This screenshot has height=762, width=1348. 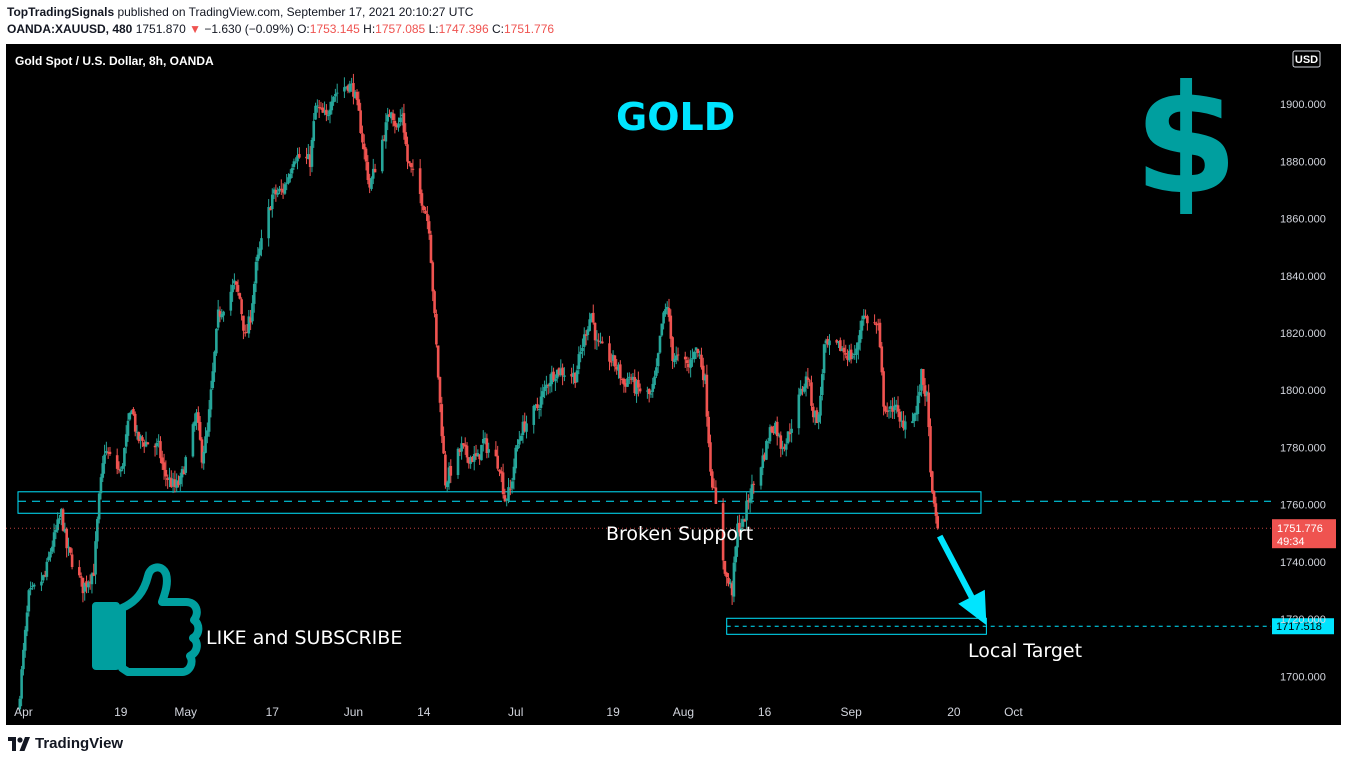 I want to click on y-tick-label: 1800.000, so click(x=1303, y=391).